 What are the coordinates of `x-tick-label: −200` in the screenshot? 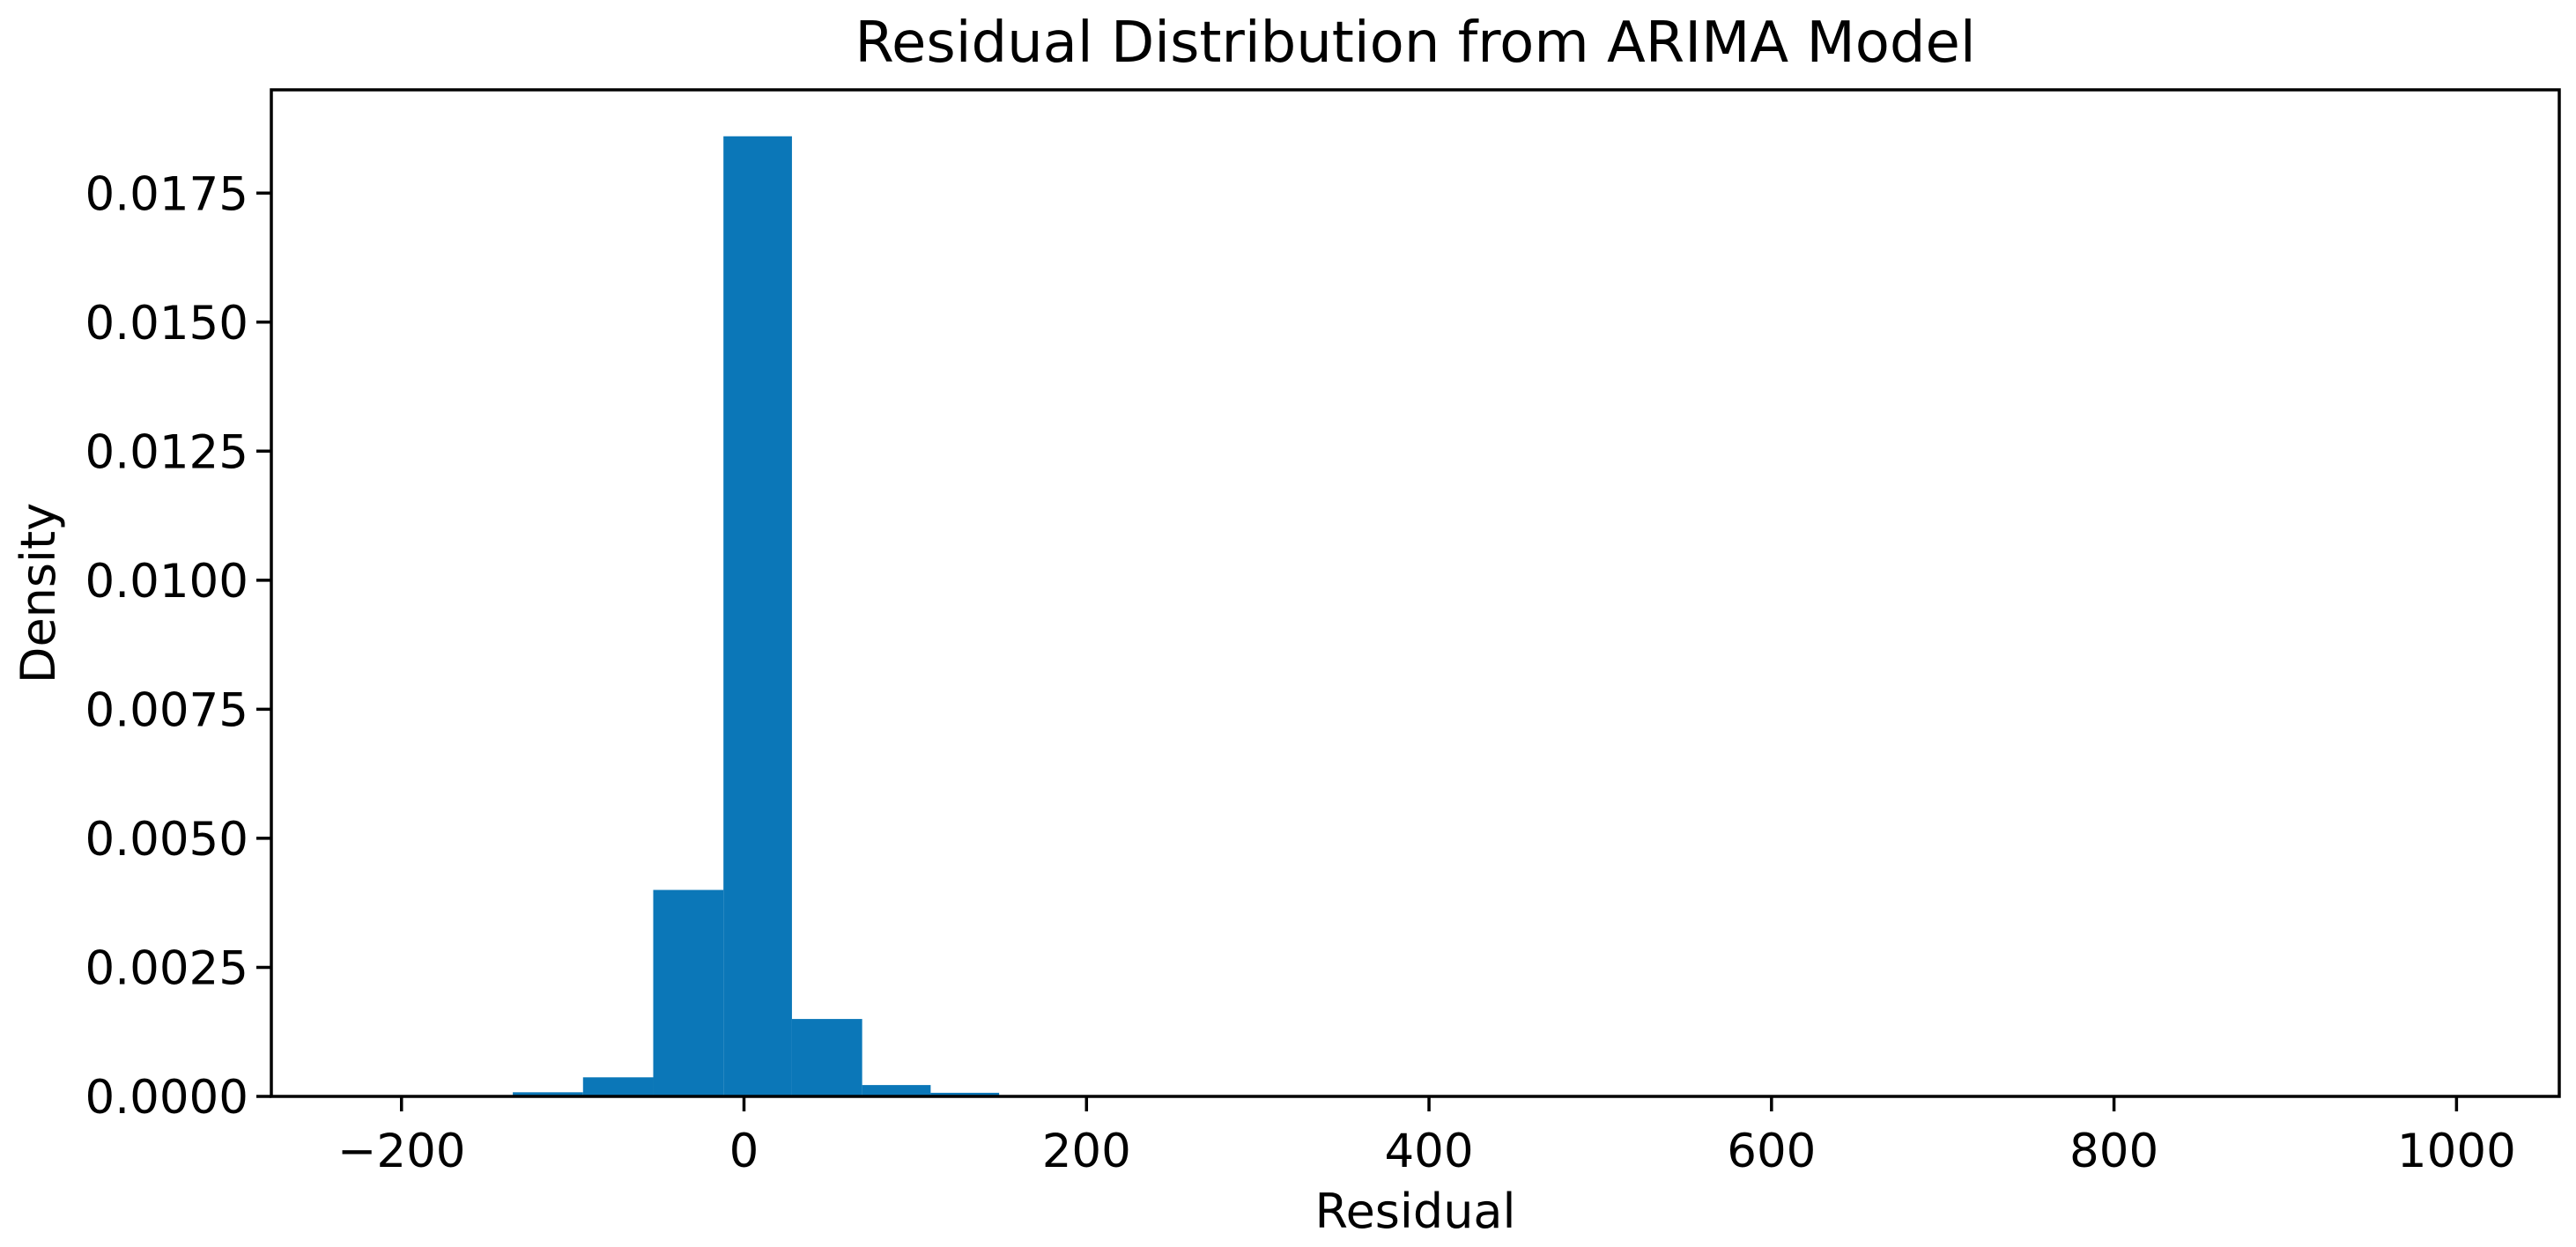 It's located at (402, 1151).